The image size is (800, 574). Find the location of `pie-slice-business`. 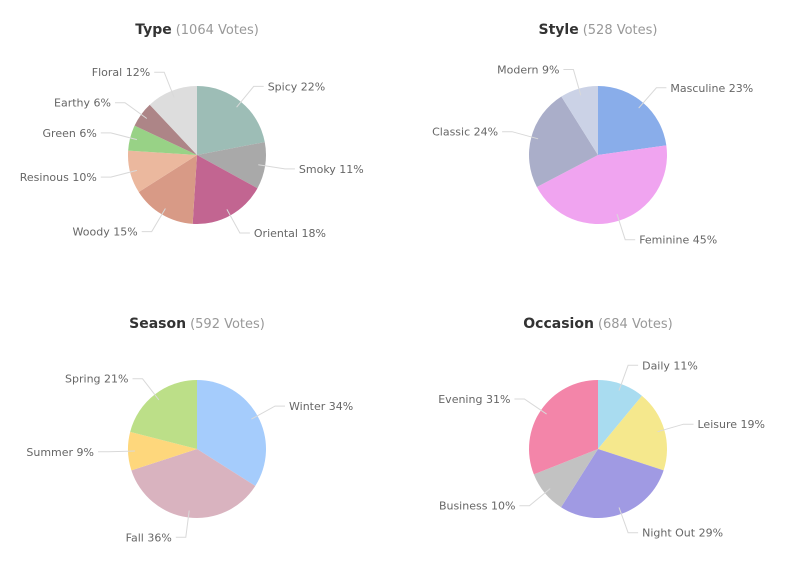

pie-slice-business is located at coordinates (565, 478).